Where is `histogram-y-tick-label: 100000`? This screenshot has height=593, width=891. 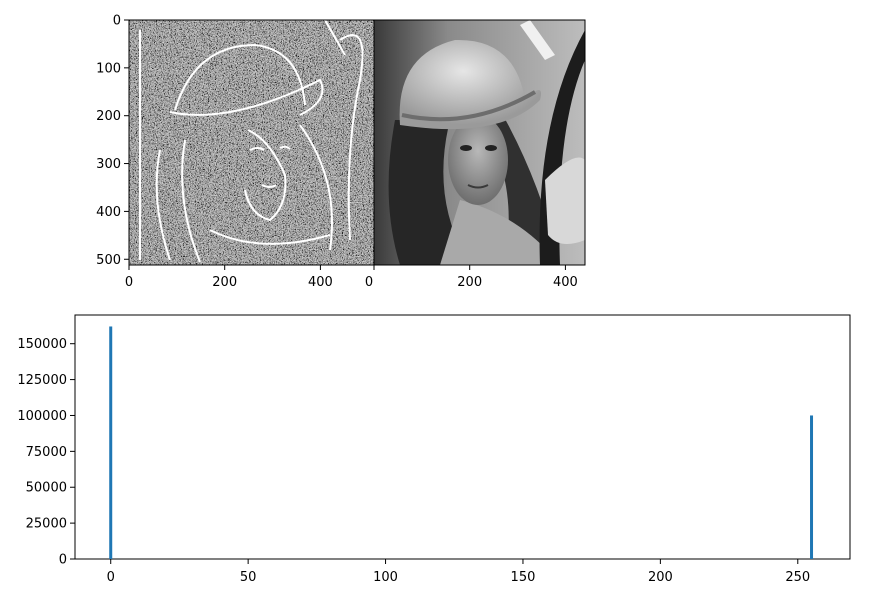
histogram-y-tick-label: 100000 is located at coordinates (42, 416).